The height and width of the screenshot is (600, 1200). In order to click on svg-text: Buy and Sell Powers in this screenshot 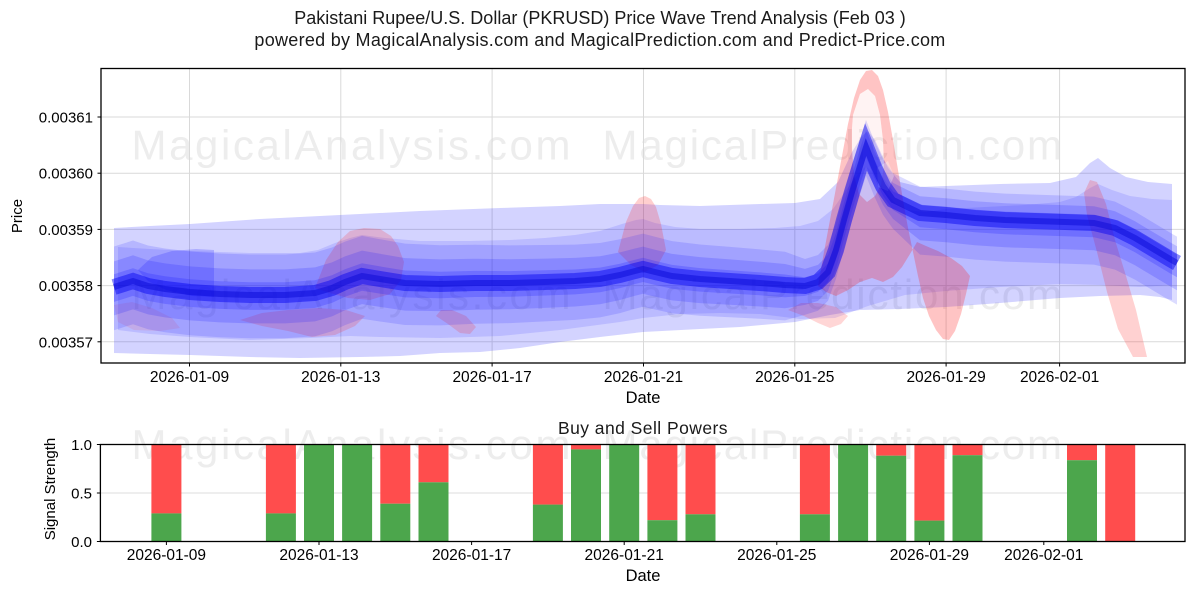, I will do `click(643, 428)`.